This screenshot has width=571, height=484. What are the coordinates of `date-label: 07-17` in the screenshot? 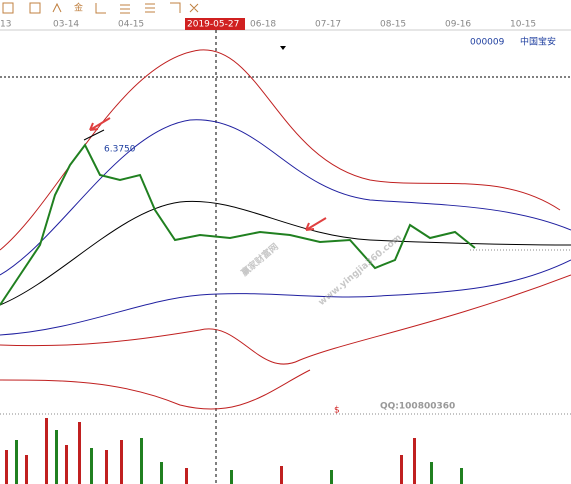 It's located at (328, 25).